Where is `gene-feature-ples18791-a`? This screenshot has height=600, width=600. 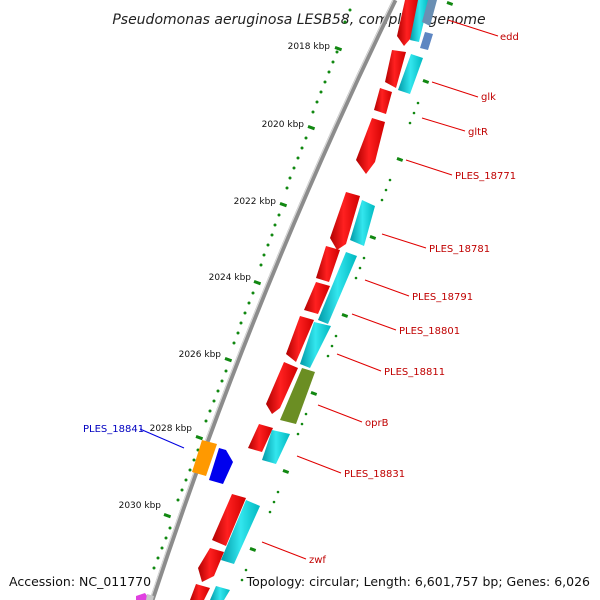 gene-feature-ples18791-a is located at coordinates (328, 264).